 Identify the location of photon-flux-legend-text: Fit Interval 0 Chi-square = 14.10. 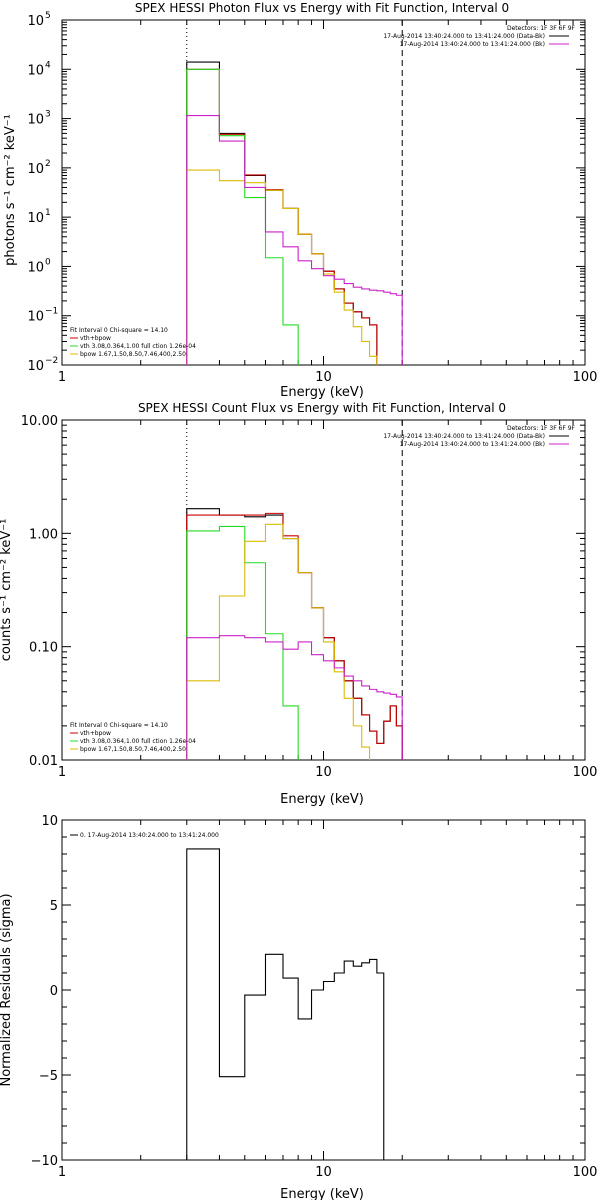
(119, 330).